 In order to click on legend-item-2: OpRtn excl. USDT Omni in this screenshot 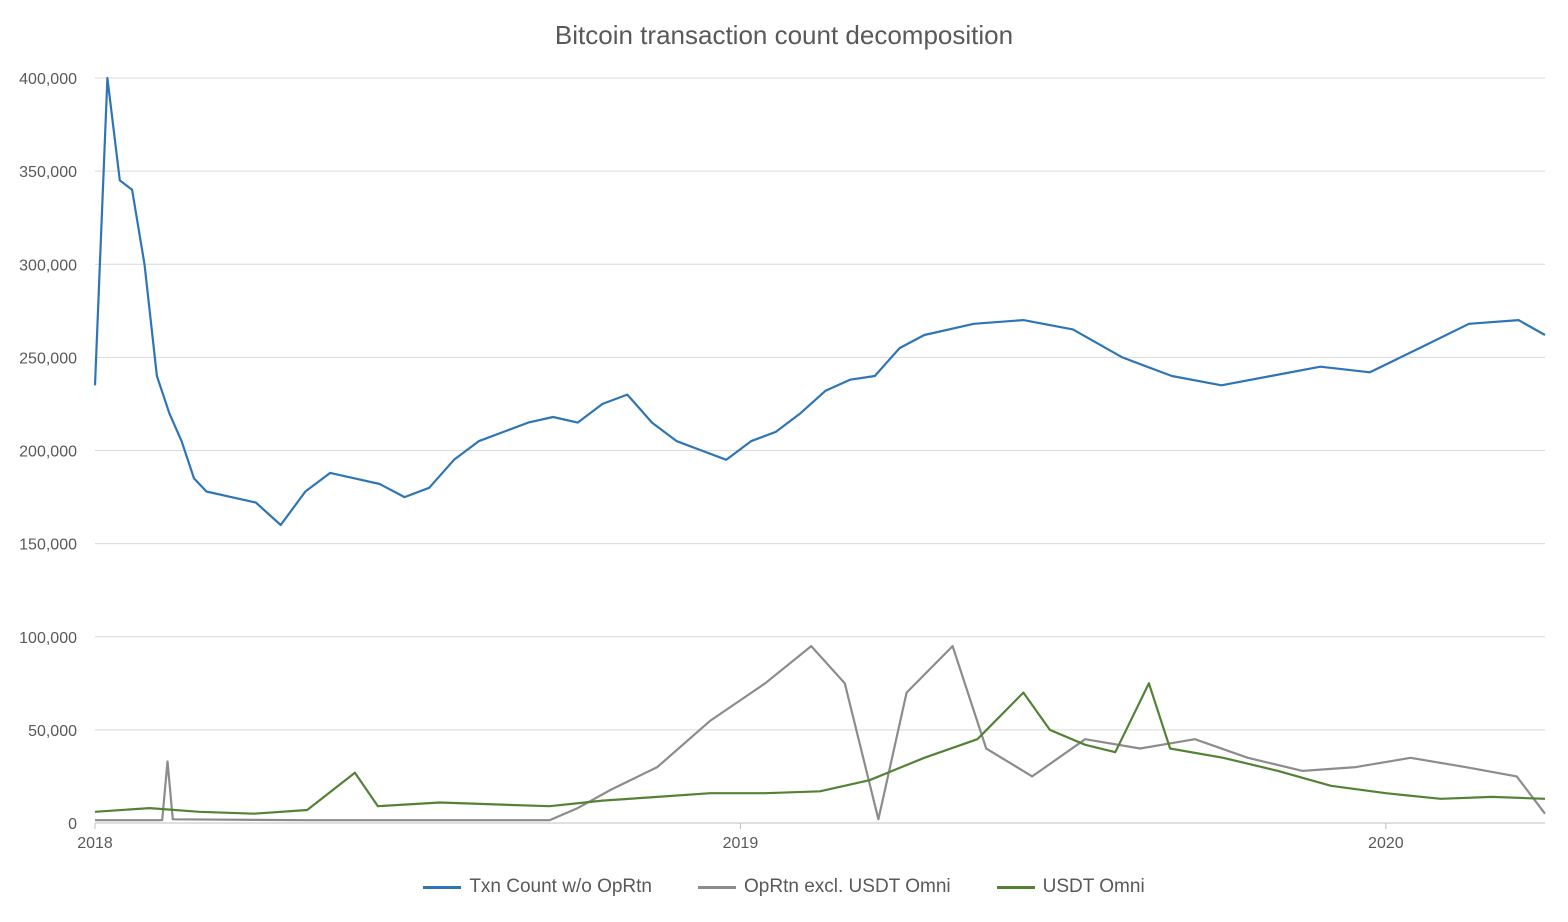, I will do `click(824, 887)`.